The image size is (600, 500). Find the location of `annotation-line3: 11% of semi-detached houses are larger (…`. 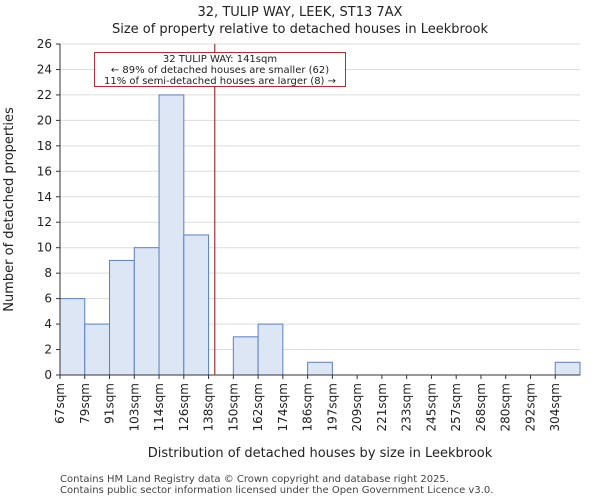

annotation-line3: 11% of semi-detached houses are larger (… is located at coordinates (220, 81).